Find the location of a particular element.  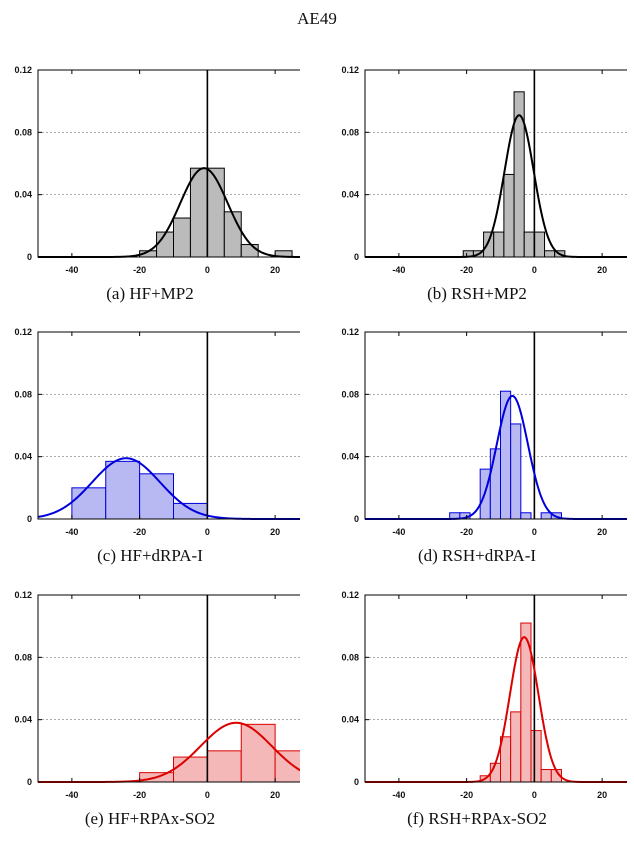

panel-caption-c: (c) HF+dRPA-I is located at coordinates (150, 555).